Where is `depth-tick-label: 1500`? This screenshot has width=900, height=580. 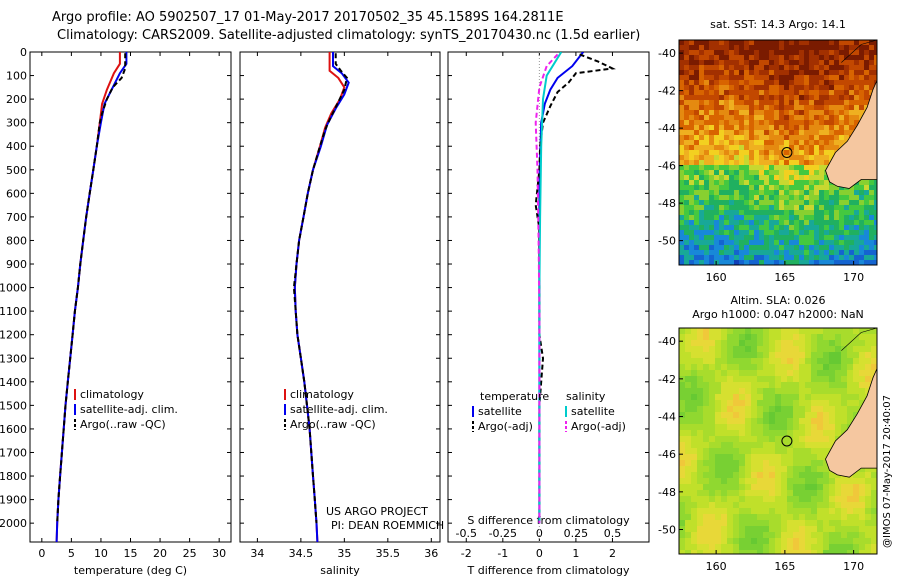
depth-tick-label: 1500 is located at coordinates (13, 405).